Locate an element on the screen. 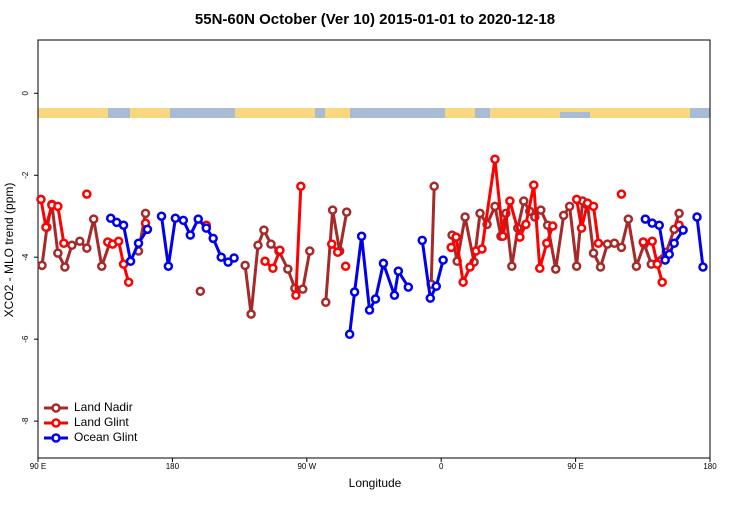 The image size is (750, 505). x-tick-label: 180 is located at coordinates (173, 466).